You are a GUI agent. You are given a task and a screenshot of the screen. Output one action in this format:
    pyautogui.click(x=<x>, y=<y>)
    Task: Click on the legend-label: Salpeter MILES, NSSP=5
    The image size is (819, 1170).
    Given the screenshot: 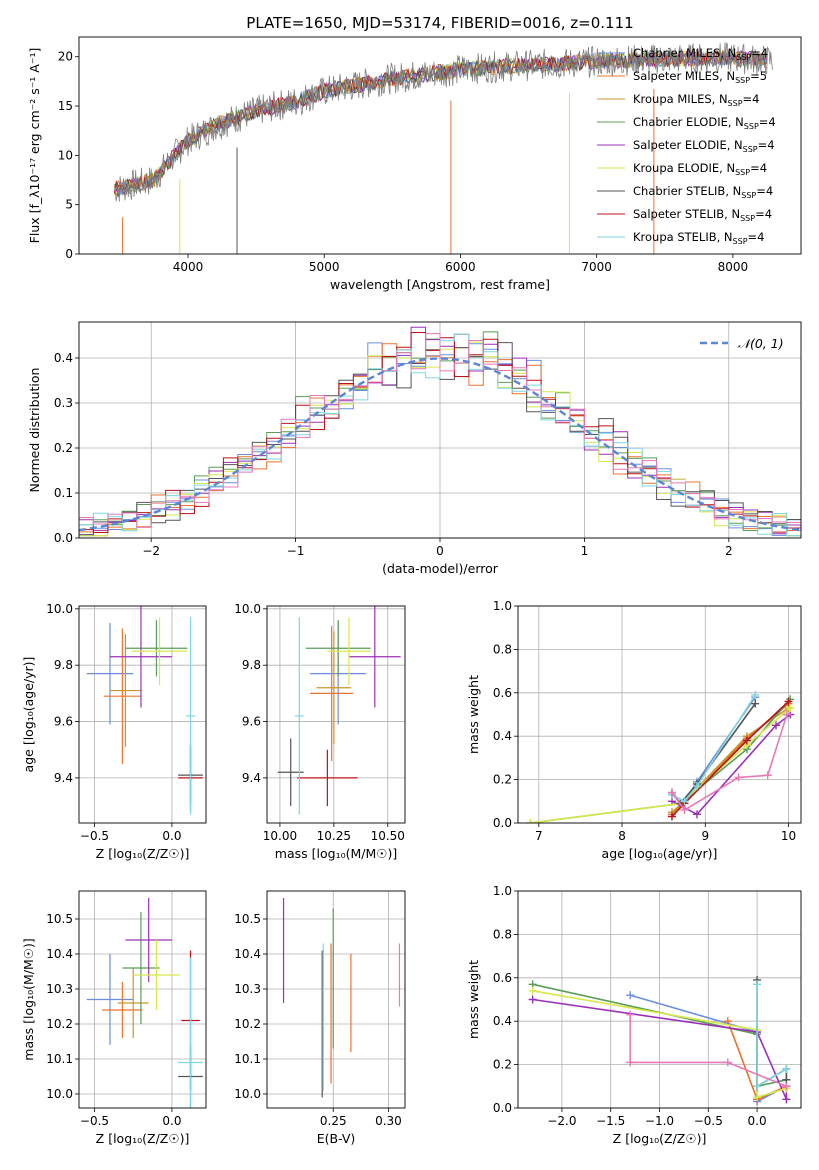 What is the action you would take?
    pyautogui.click(x=700, y=77)
    